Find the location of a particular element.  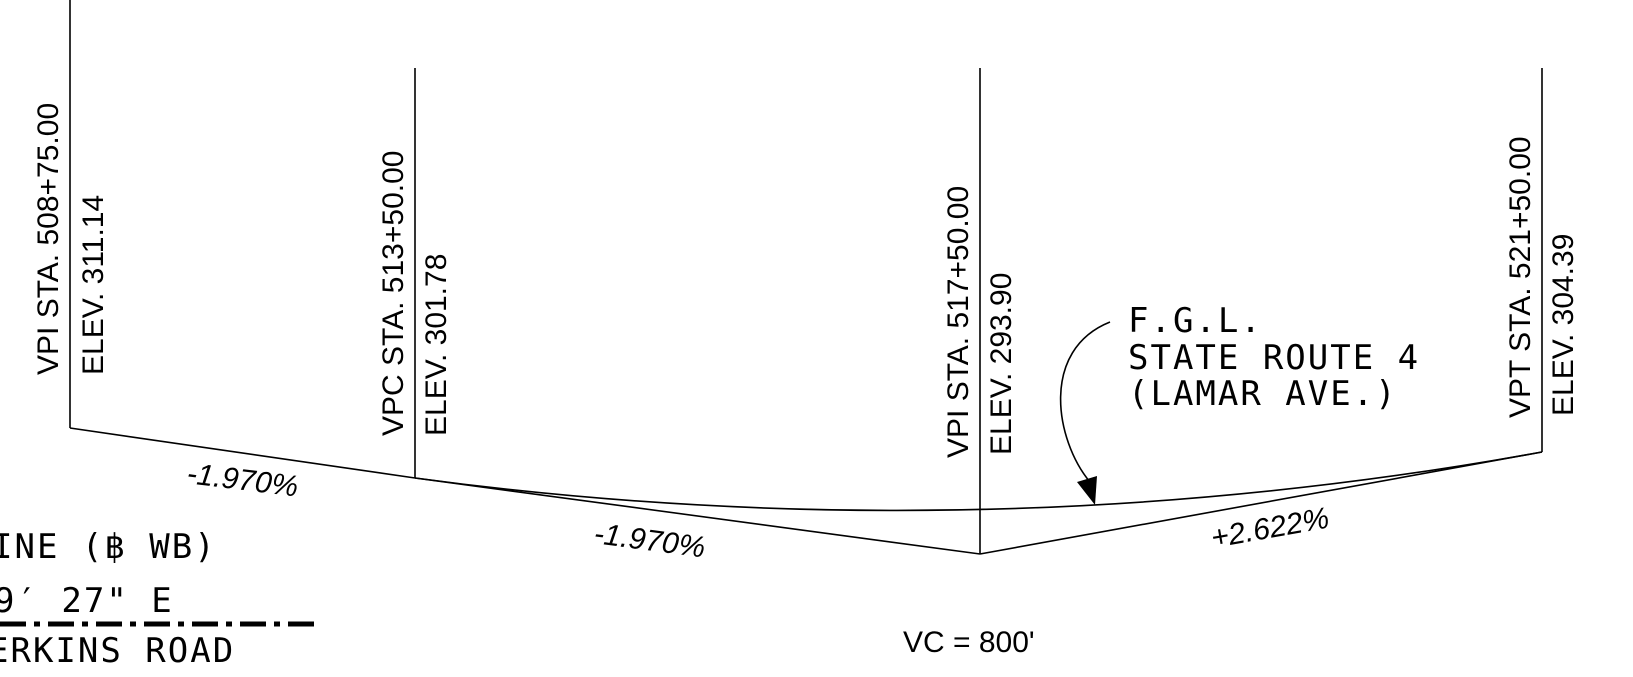

fgl-note-line-3: (LAMAR AVE.) is located at coordinates (1263, 394).